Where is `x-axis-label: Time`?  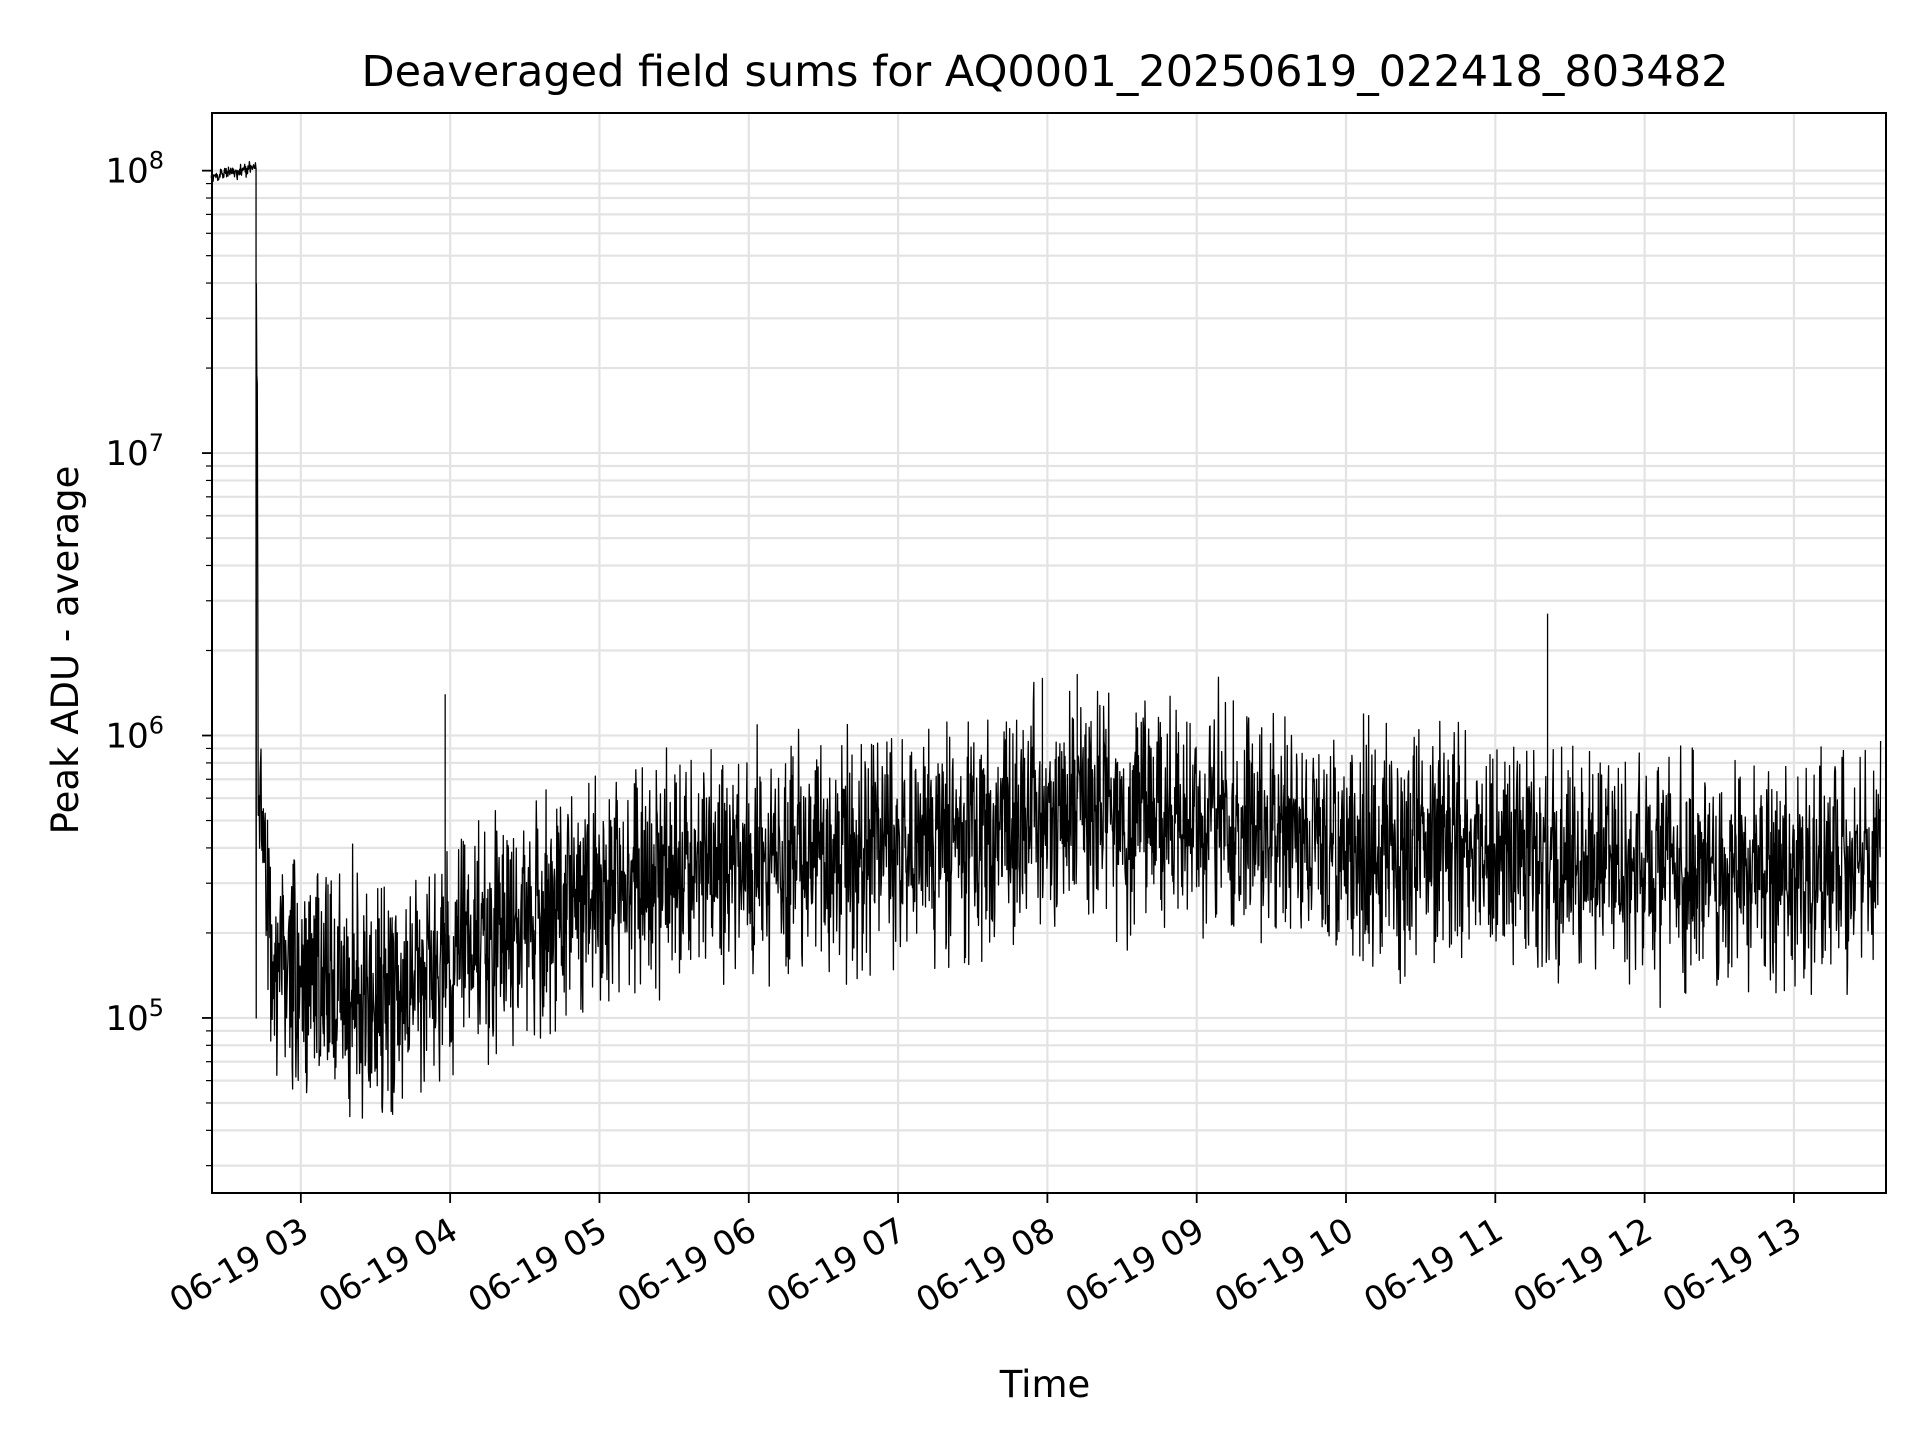 x-axis-label: Time is located at coordinates (1045, 1384).